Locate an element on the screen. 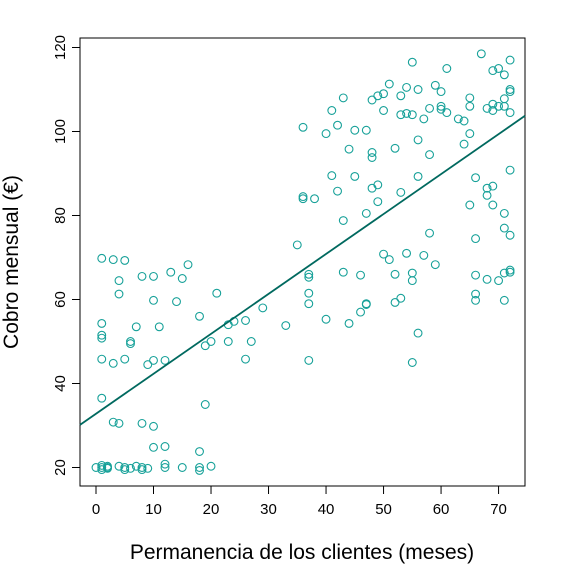 This screenshot has height=564, width=564. x-tick-label: 60 is located at coordinates (441, 509).